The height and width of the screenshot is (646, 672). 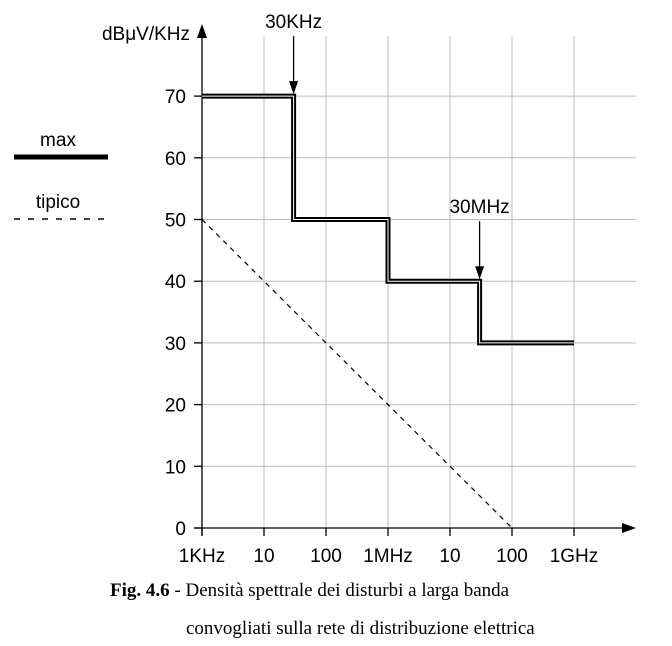 What do you see at coordinates (140, 590) in the screenshot?
I see `figure-number: Fig. 4.6` at bounding box center [140, 590].